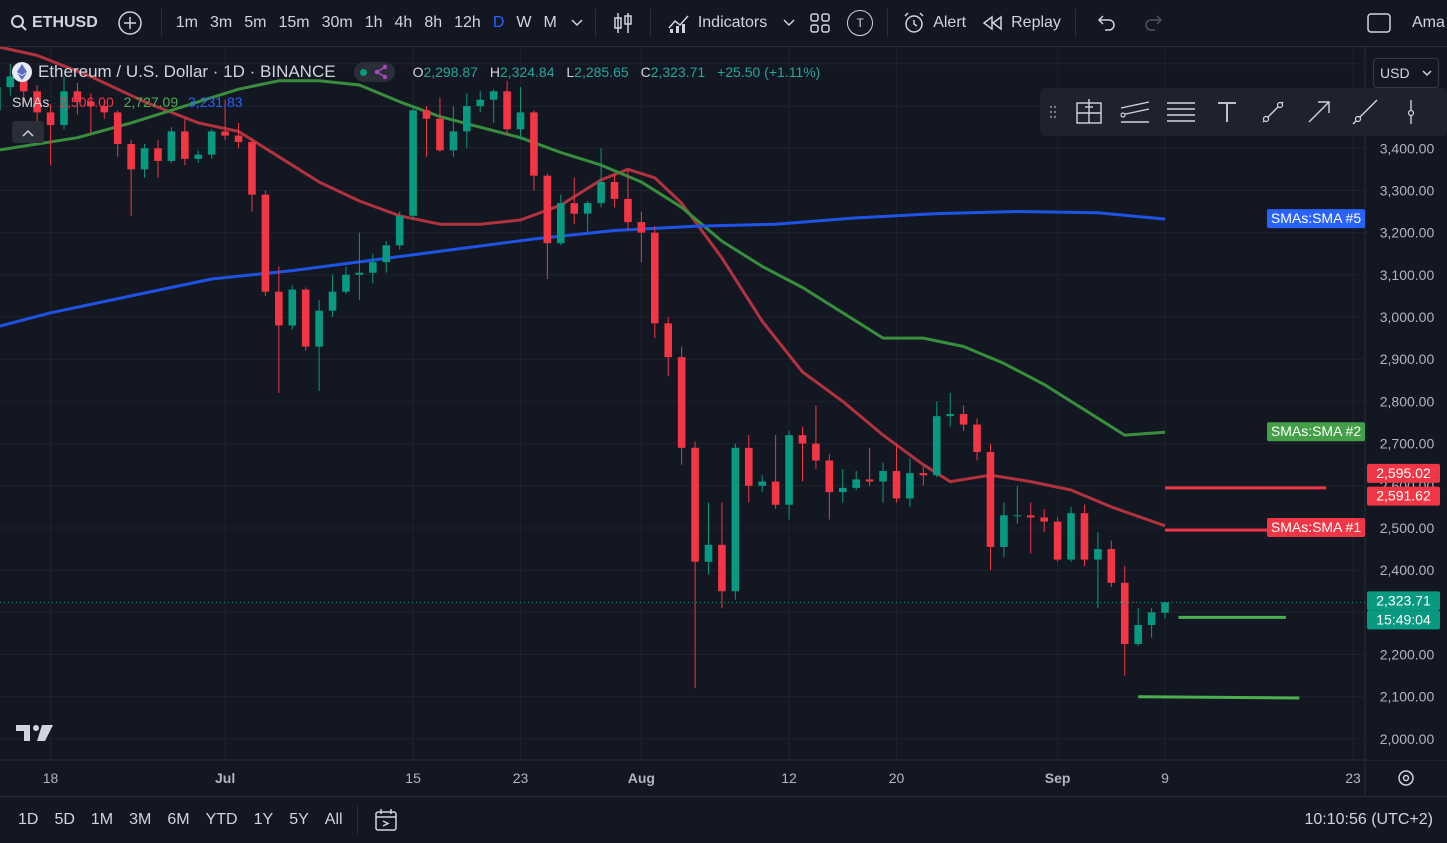 Image resolution: width=1447 pixels, height=843 pixels. I want to click on sma3-value: 3,231.83, so click(215, 102).